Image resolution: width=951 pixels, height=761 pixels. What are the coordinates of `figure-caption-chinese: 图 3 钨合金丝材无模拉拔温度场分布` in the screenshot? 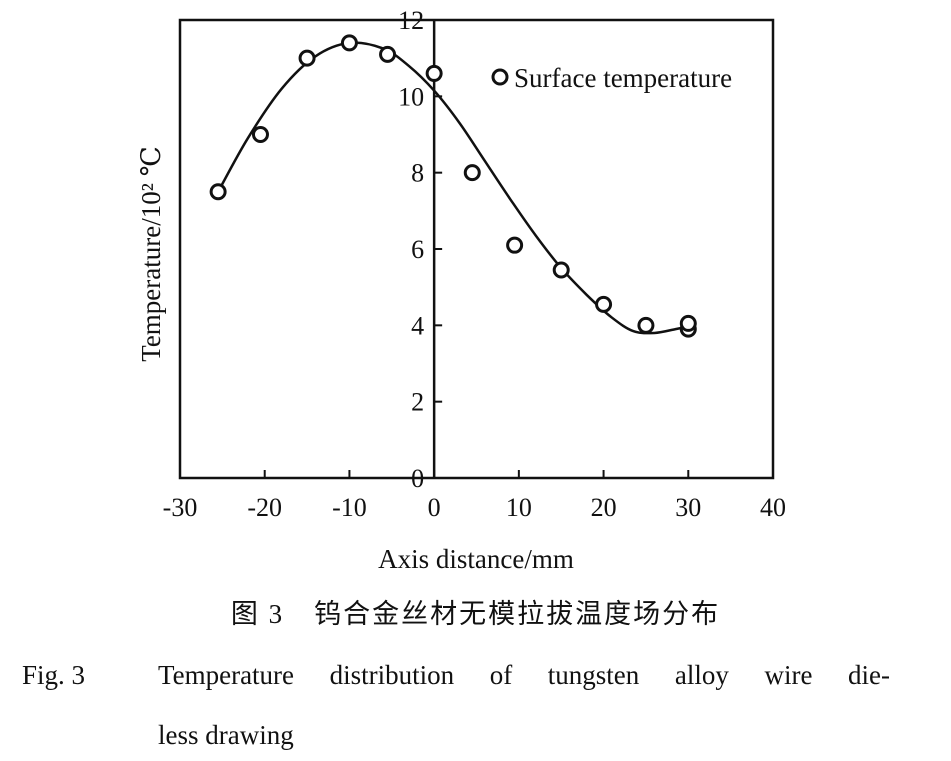 It's located at (475, 611).